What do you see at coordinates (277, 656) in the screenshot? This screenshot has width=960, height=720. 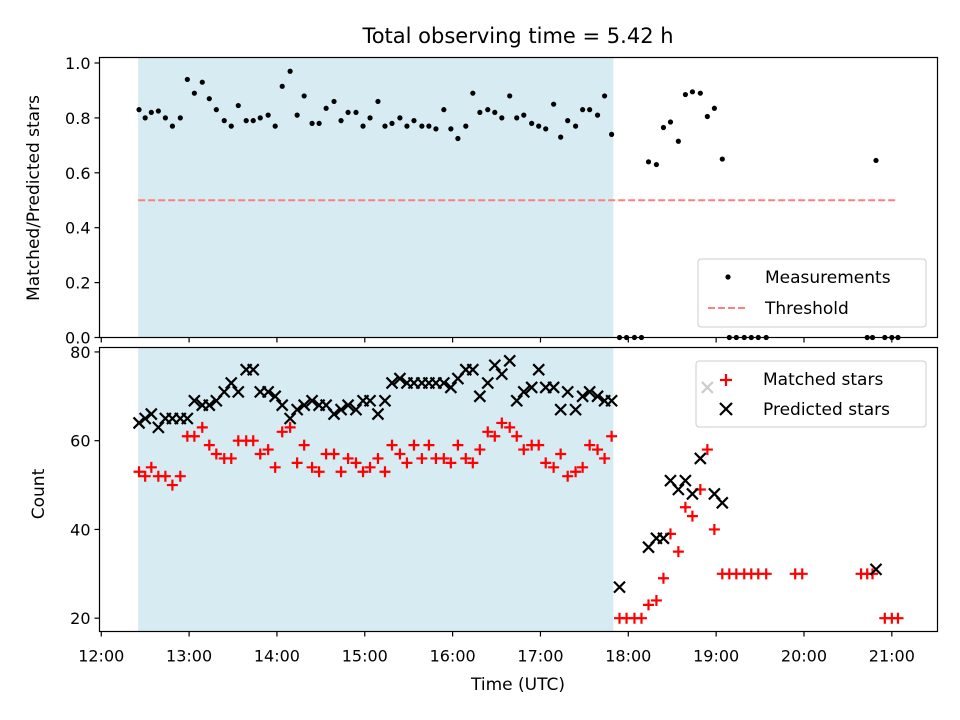 I see `x-tick-label: 14:00` at bounding box center [277, 656].